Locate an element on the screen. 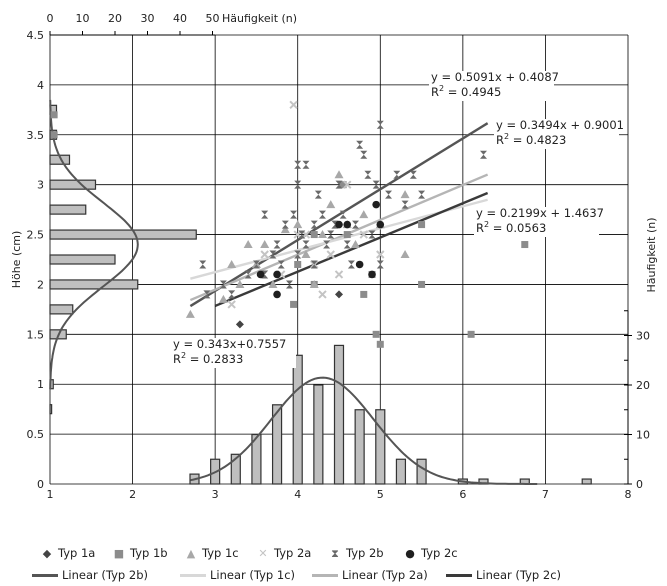  trendline-equation: y = 0.3494x + 0.9001 is located at coordinates (560, 125).